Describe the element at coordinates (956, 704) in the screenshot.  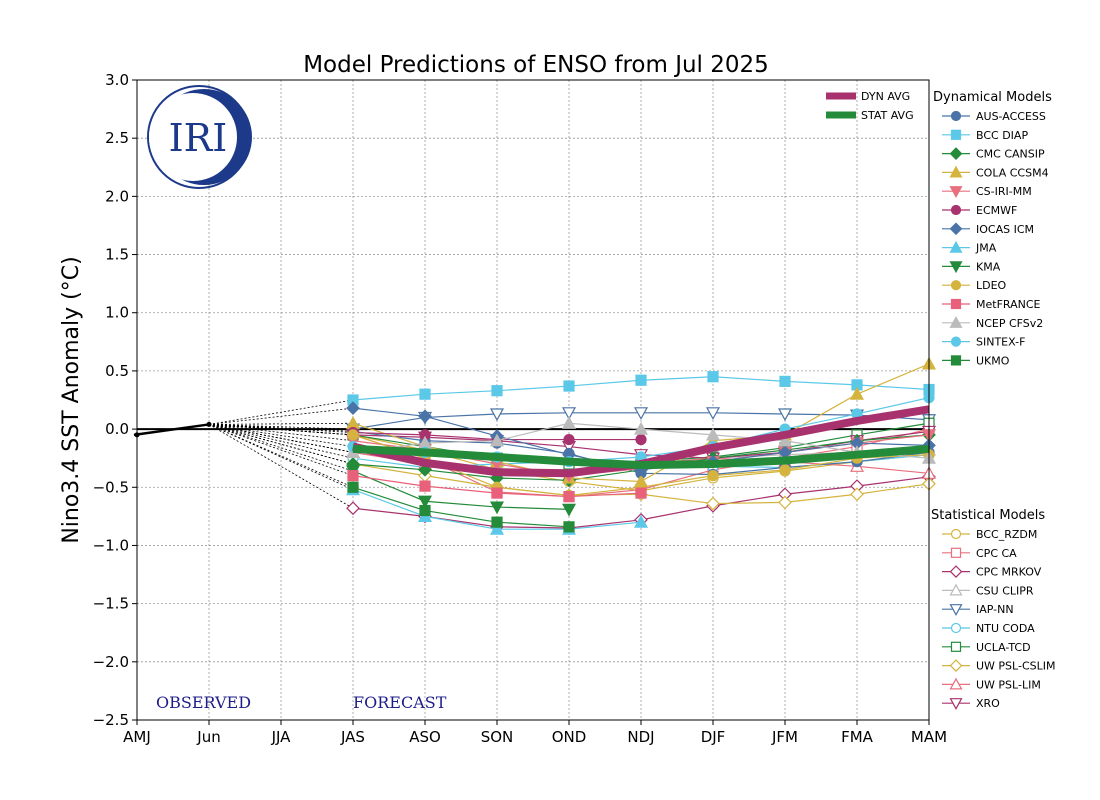
I see `legend-marker-xro` at that location.